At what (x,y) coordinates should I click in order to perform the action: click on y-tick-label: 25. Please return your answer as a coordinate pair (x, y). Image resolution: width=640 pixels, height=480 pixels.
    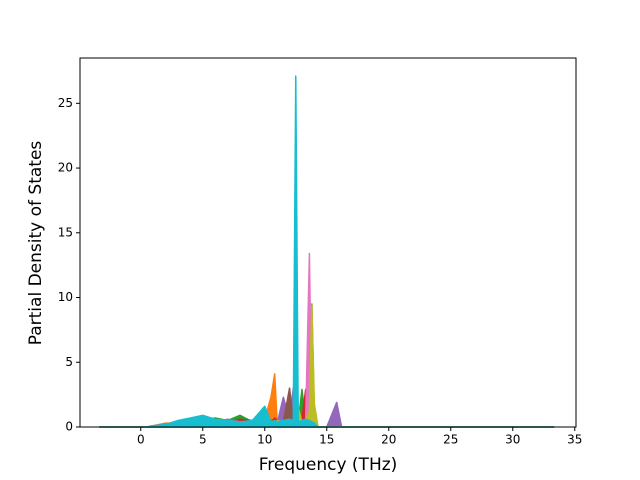
    Looking at the image, I should click on (65, 103).